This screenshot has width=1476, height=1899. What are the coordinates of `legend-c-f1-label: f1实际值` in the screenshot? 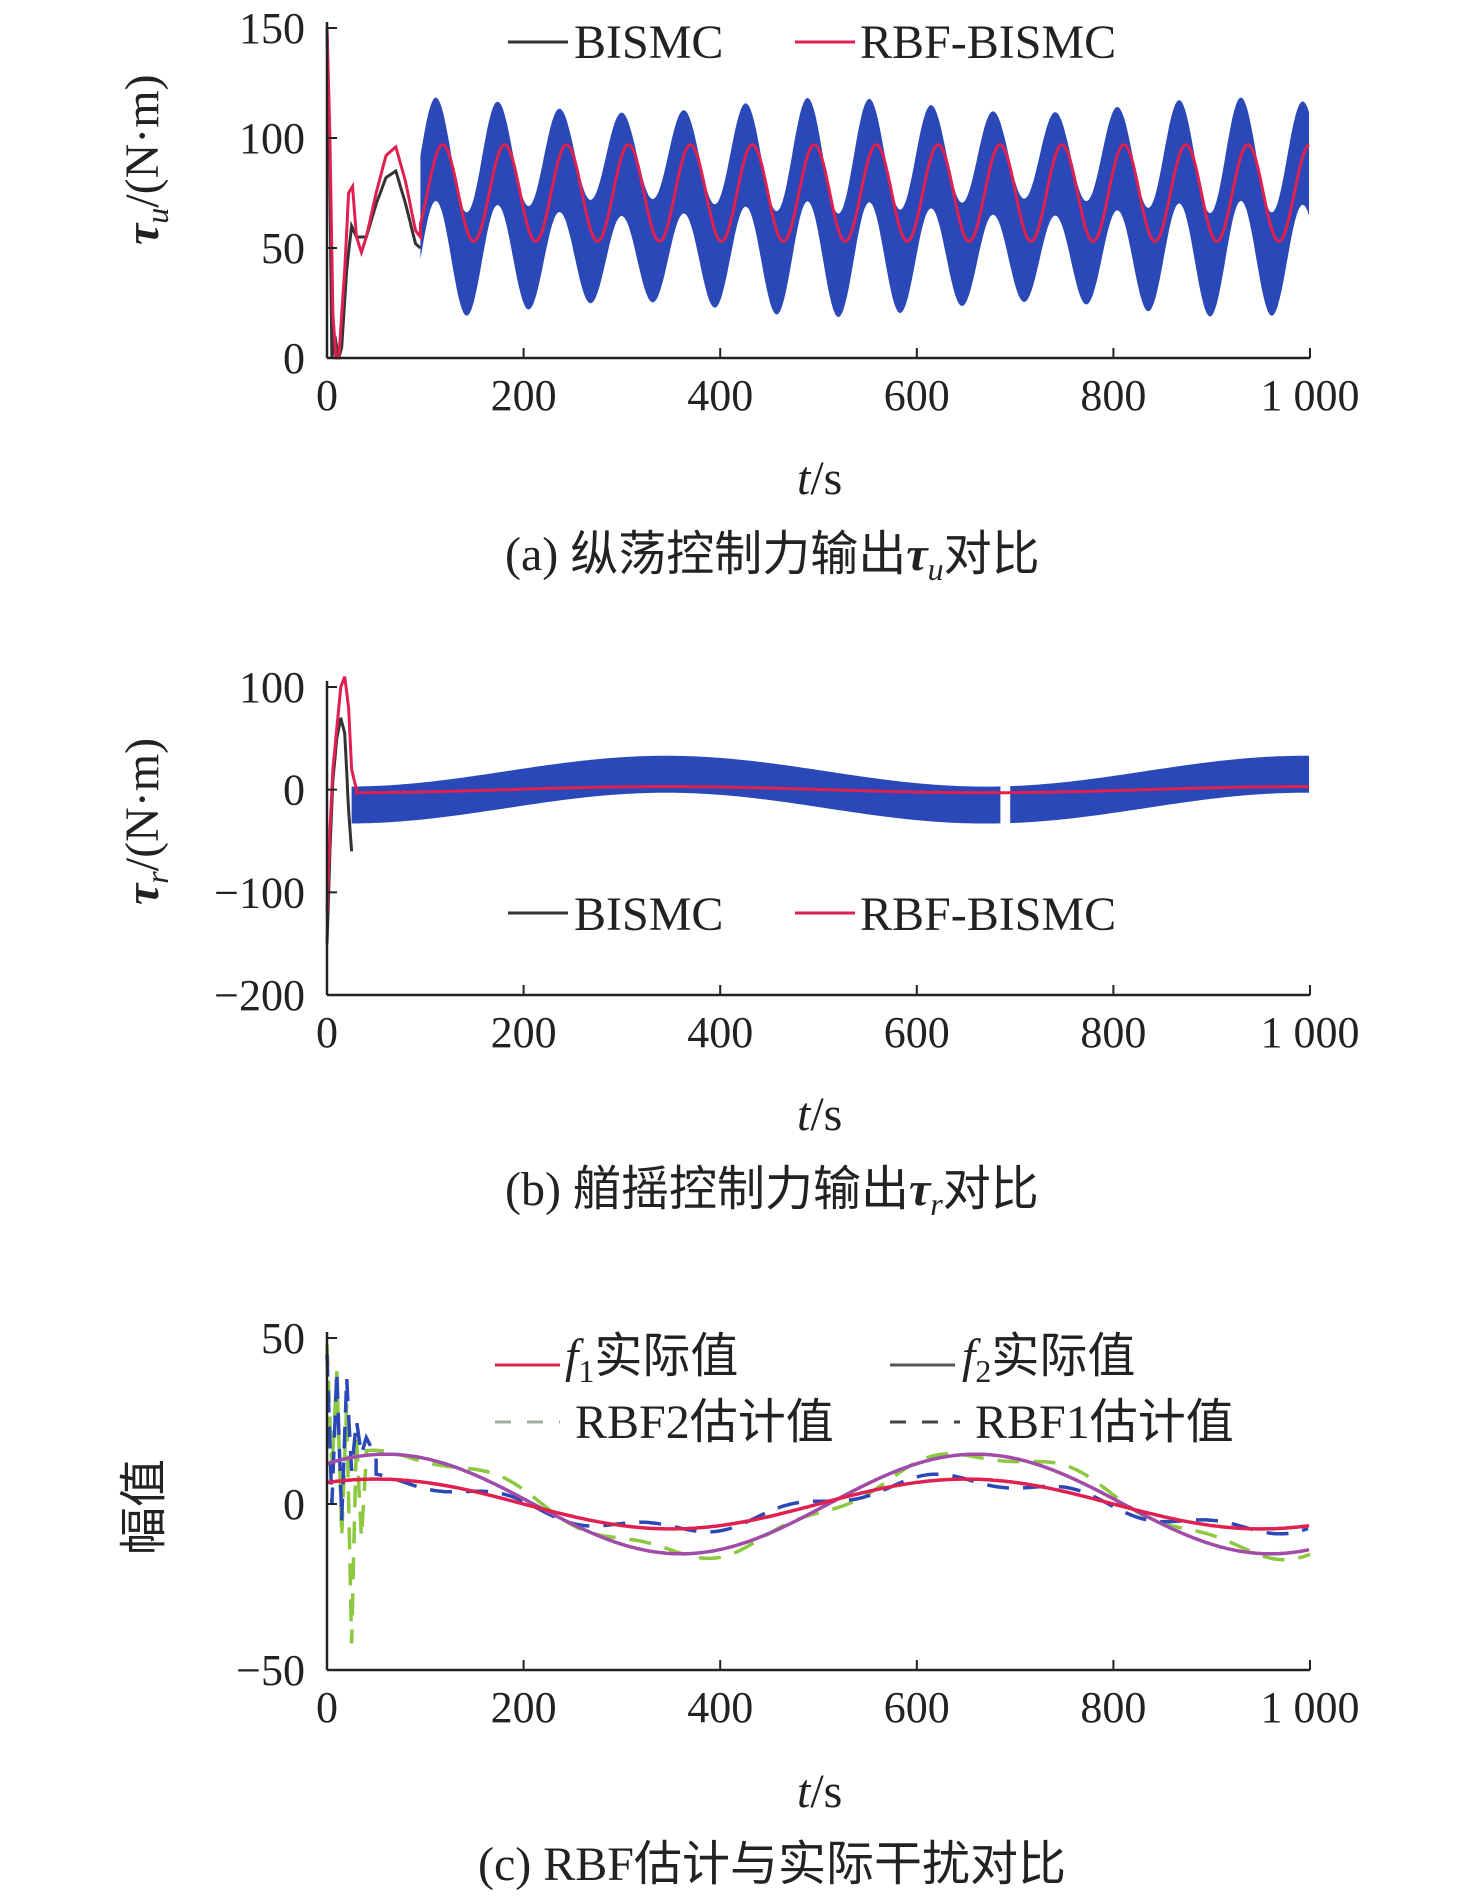 It's located at (651, 1359).